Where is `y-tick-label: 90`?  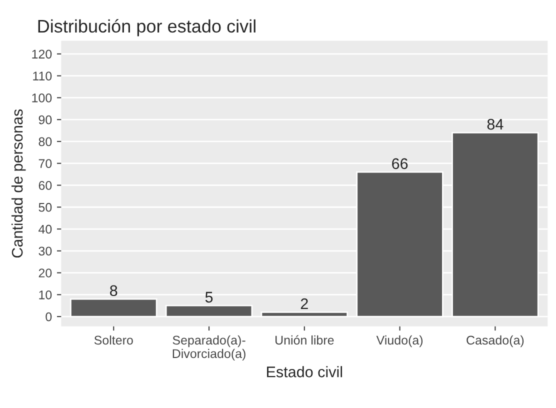 y-tick-label: 90 is located at coordinates (45, 119).